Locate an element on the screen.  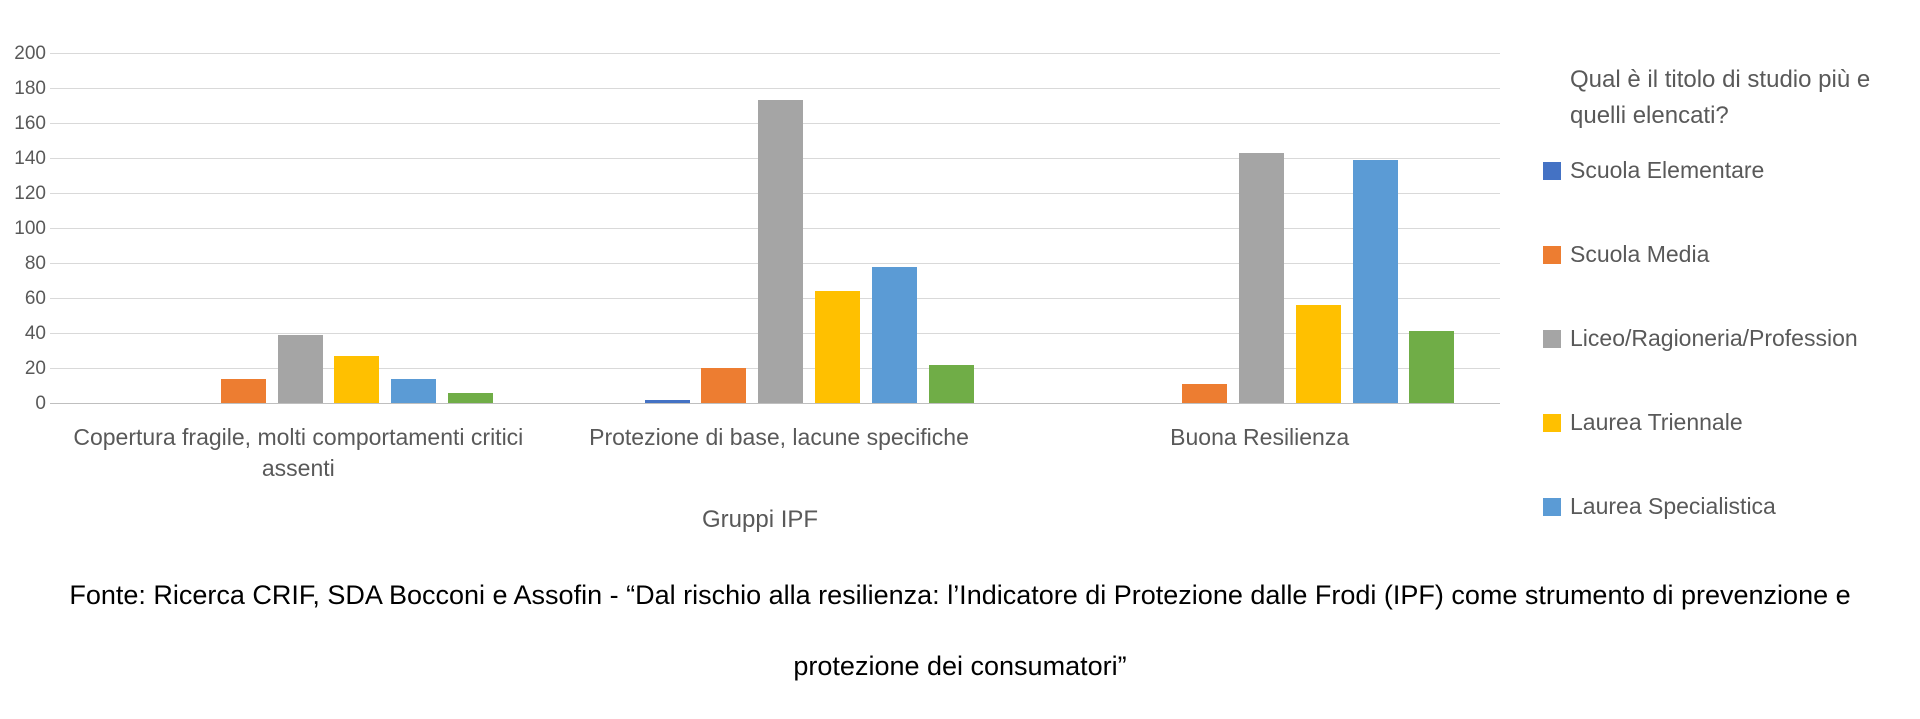
y-tick-label-180: 180 is located at coordinates (30, 88).